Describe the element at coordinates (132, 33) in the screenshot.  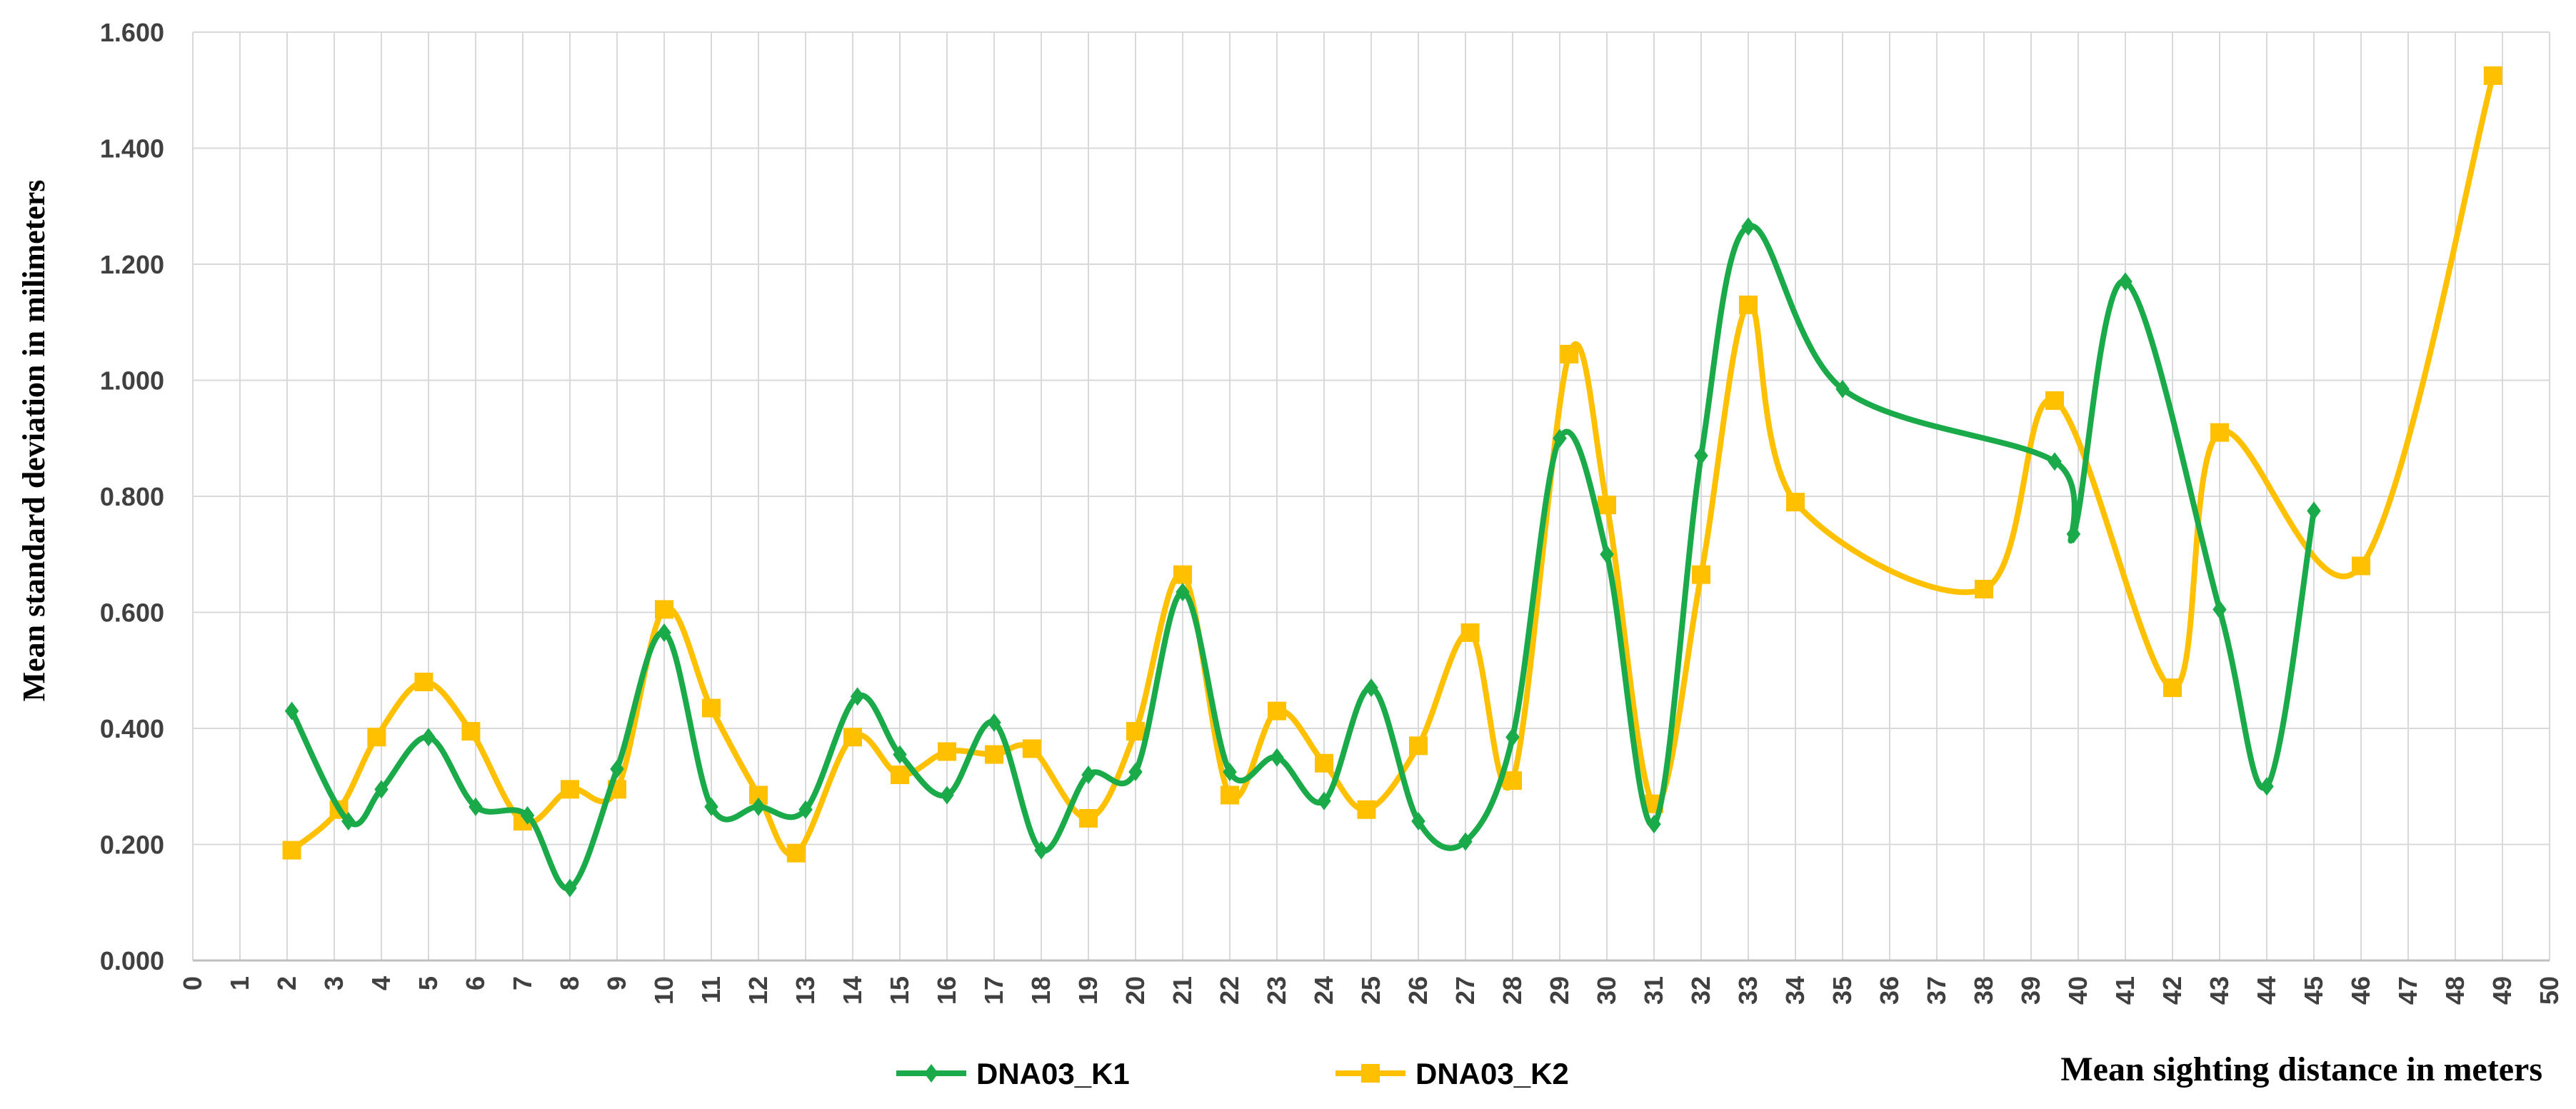
I see `y-tick-label: 1.600` at that location.